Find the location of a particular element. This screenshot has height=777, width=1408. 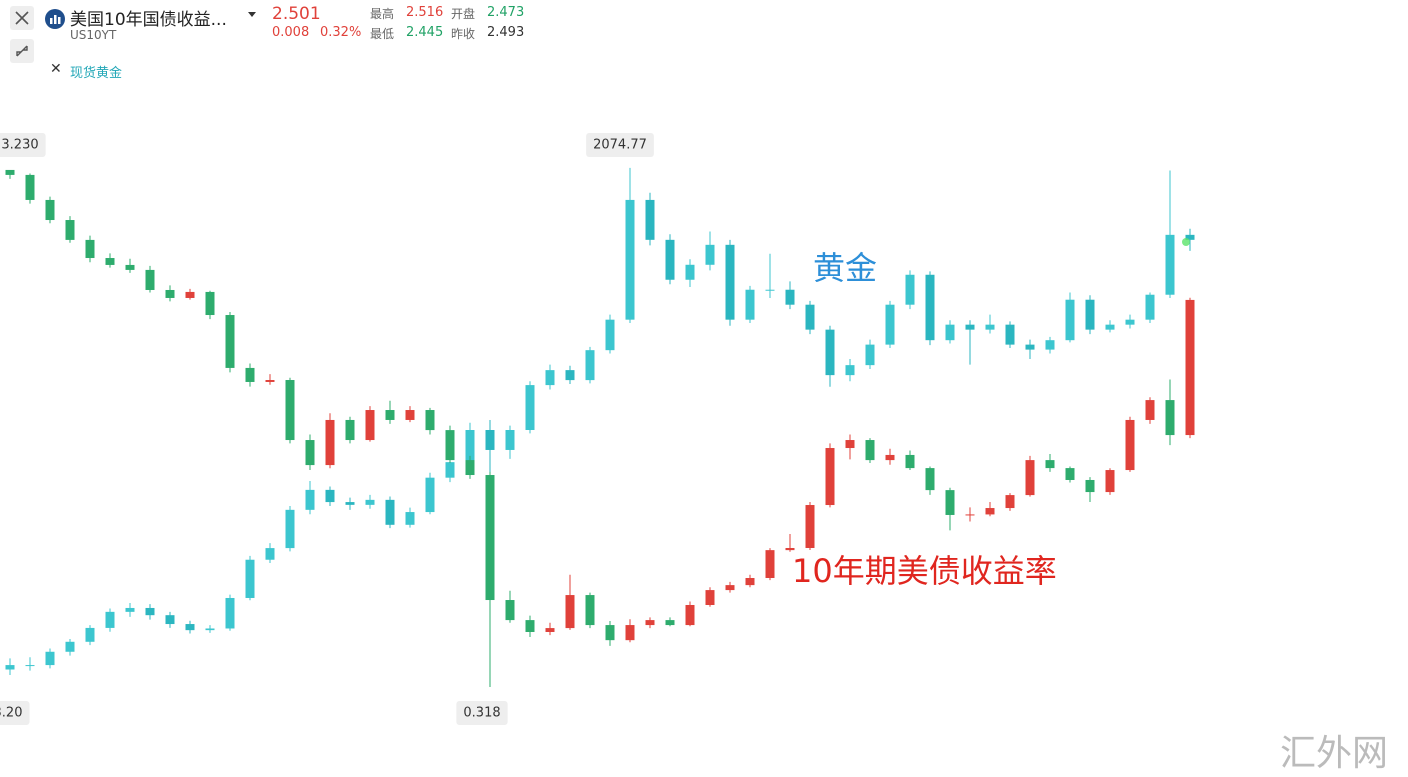

annotation: 10年期美债收益率 is located at coordinates (924, 571).